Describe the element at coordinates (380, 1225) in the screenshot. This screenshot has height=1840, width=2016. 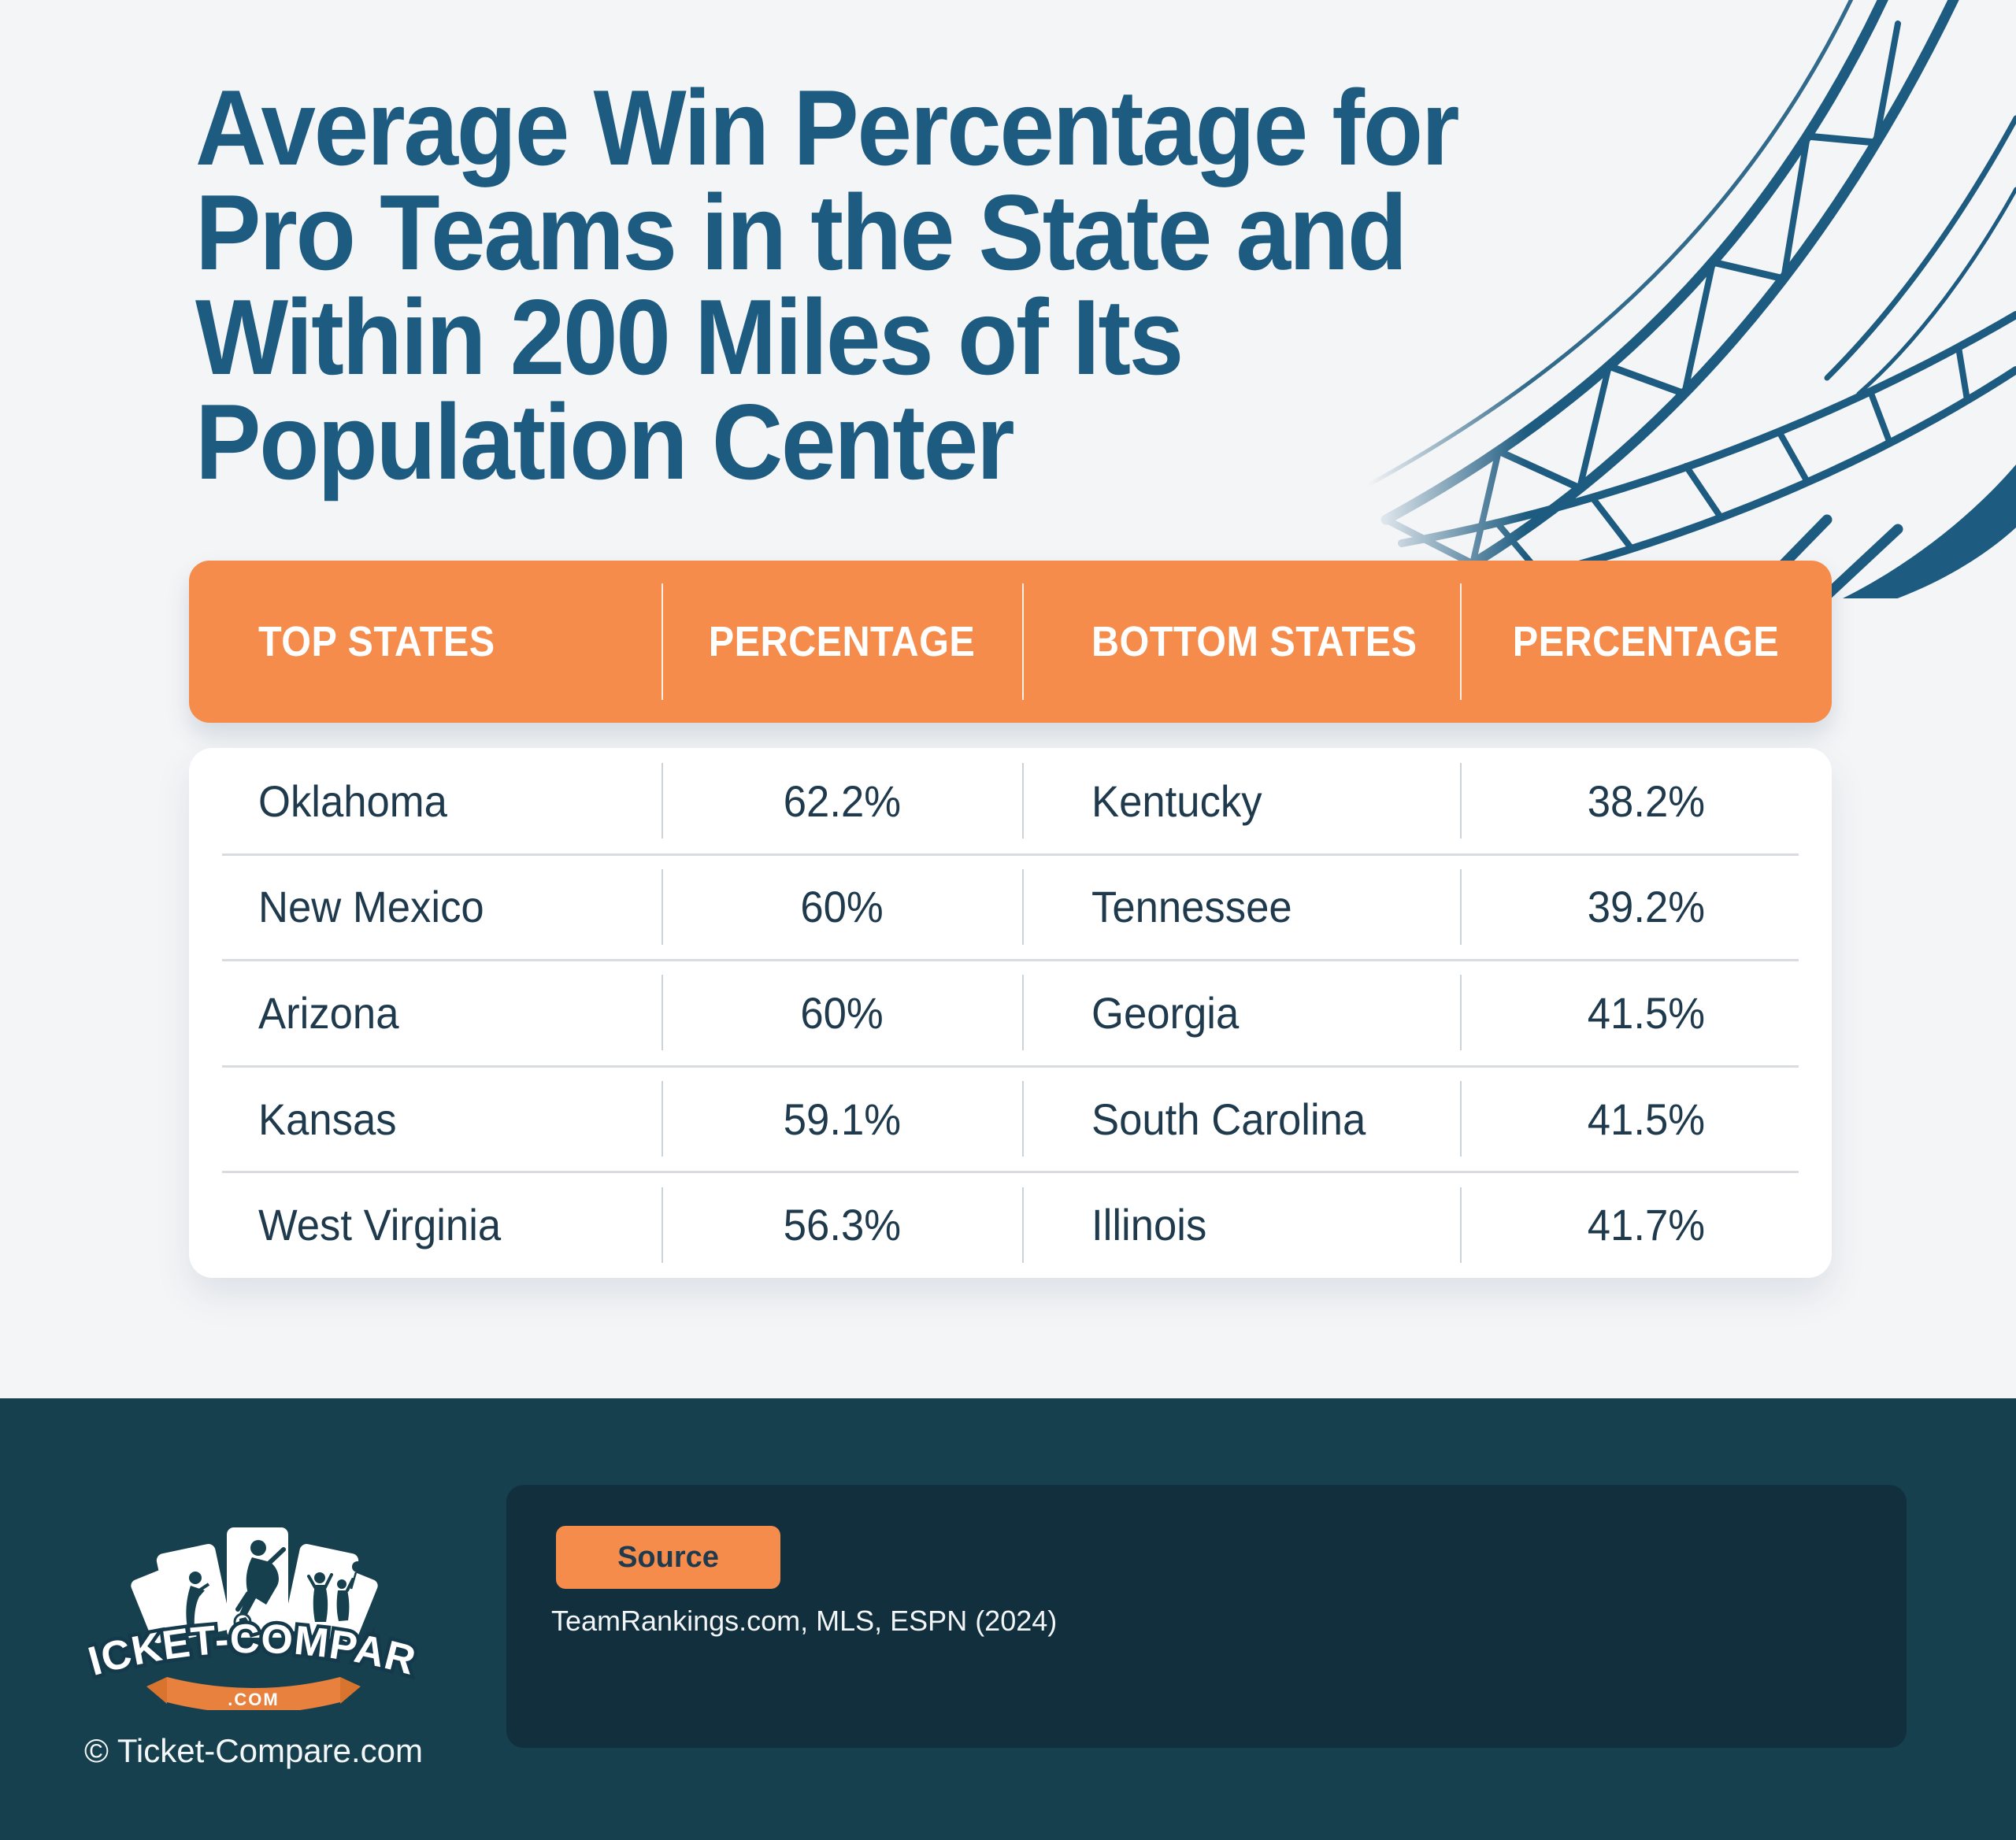
I see `top-state: West Virginia` at that location.